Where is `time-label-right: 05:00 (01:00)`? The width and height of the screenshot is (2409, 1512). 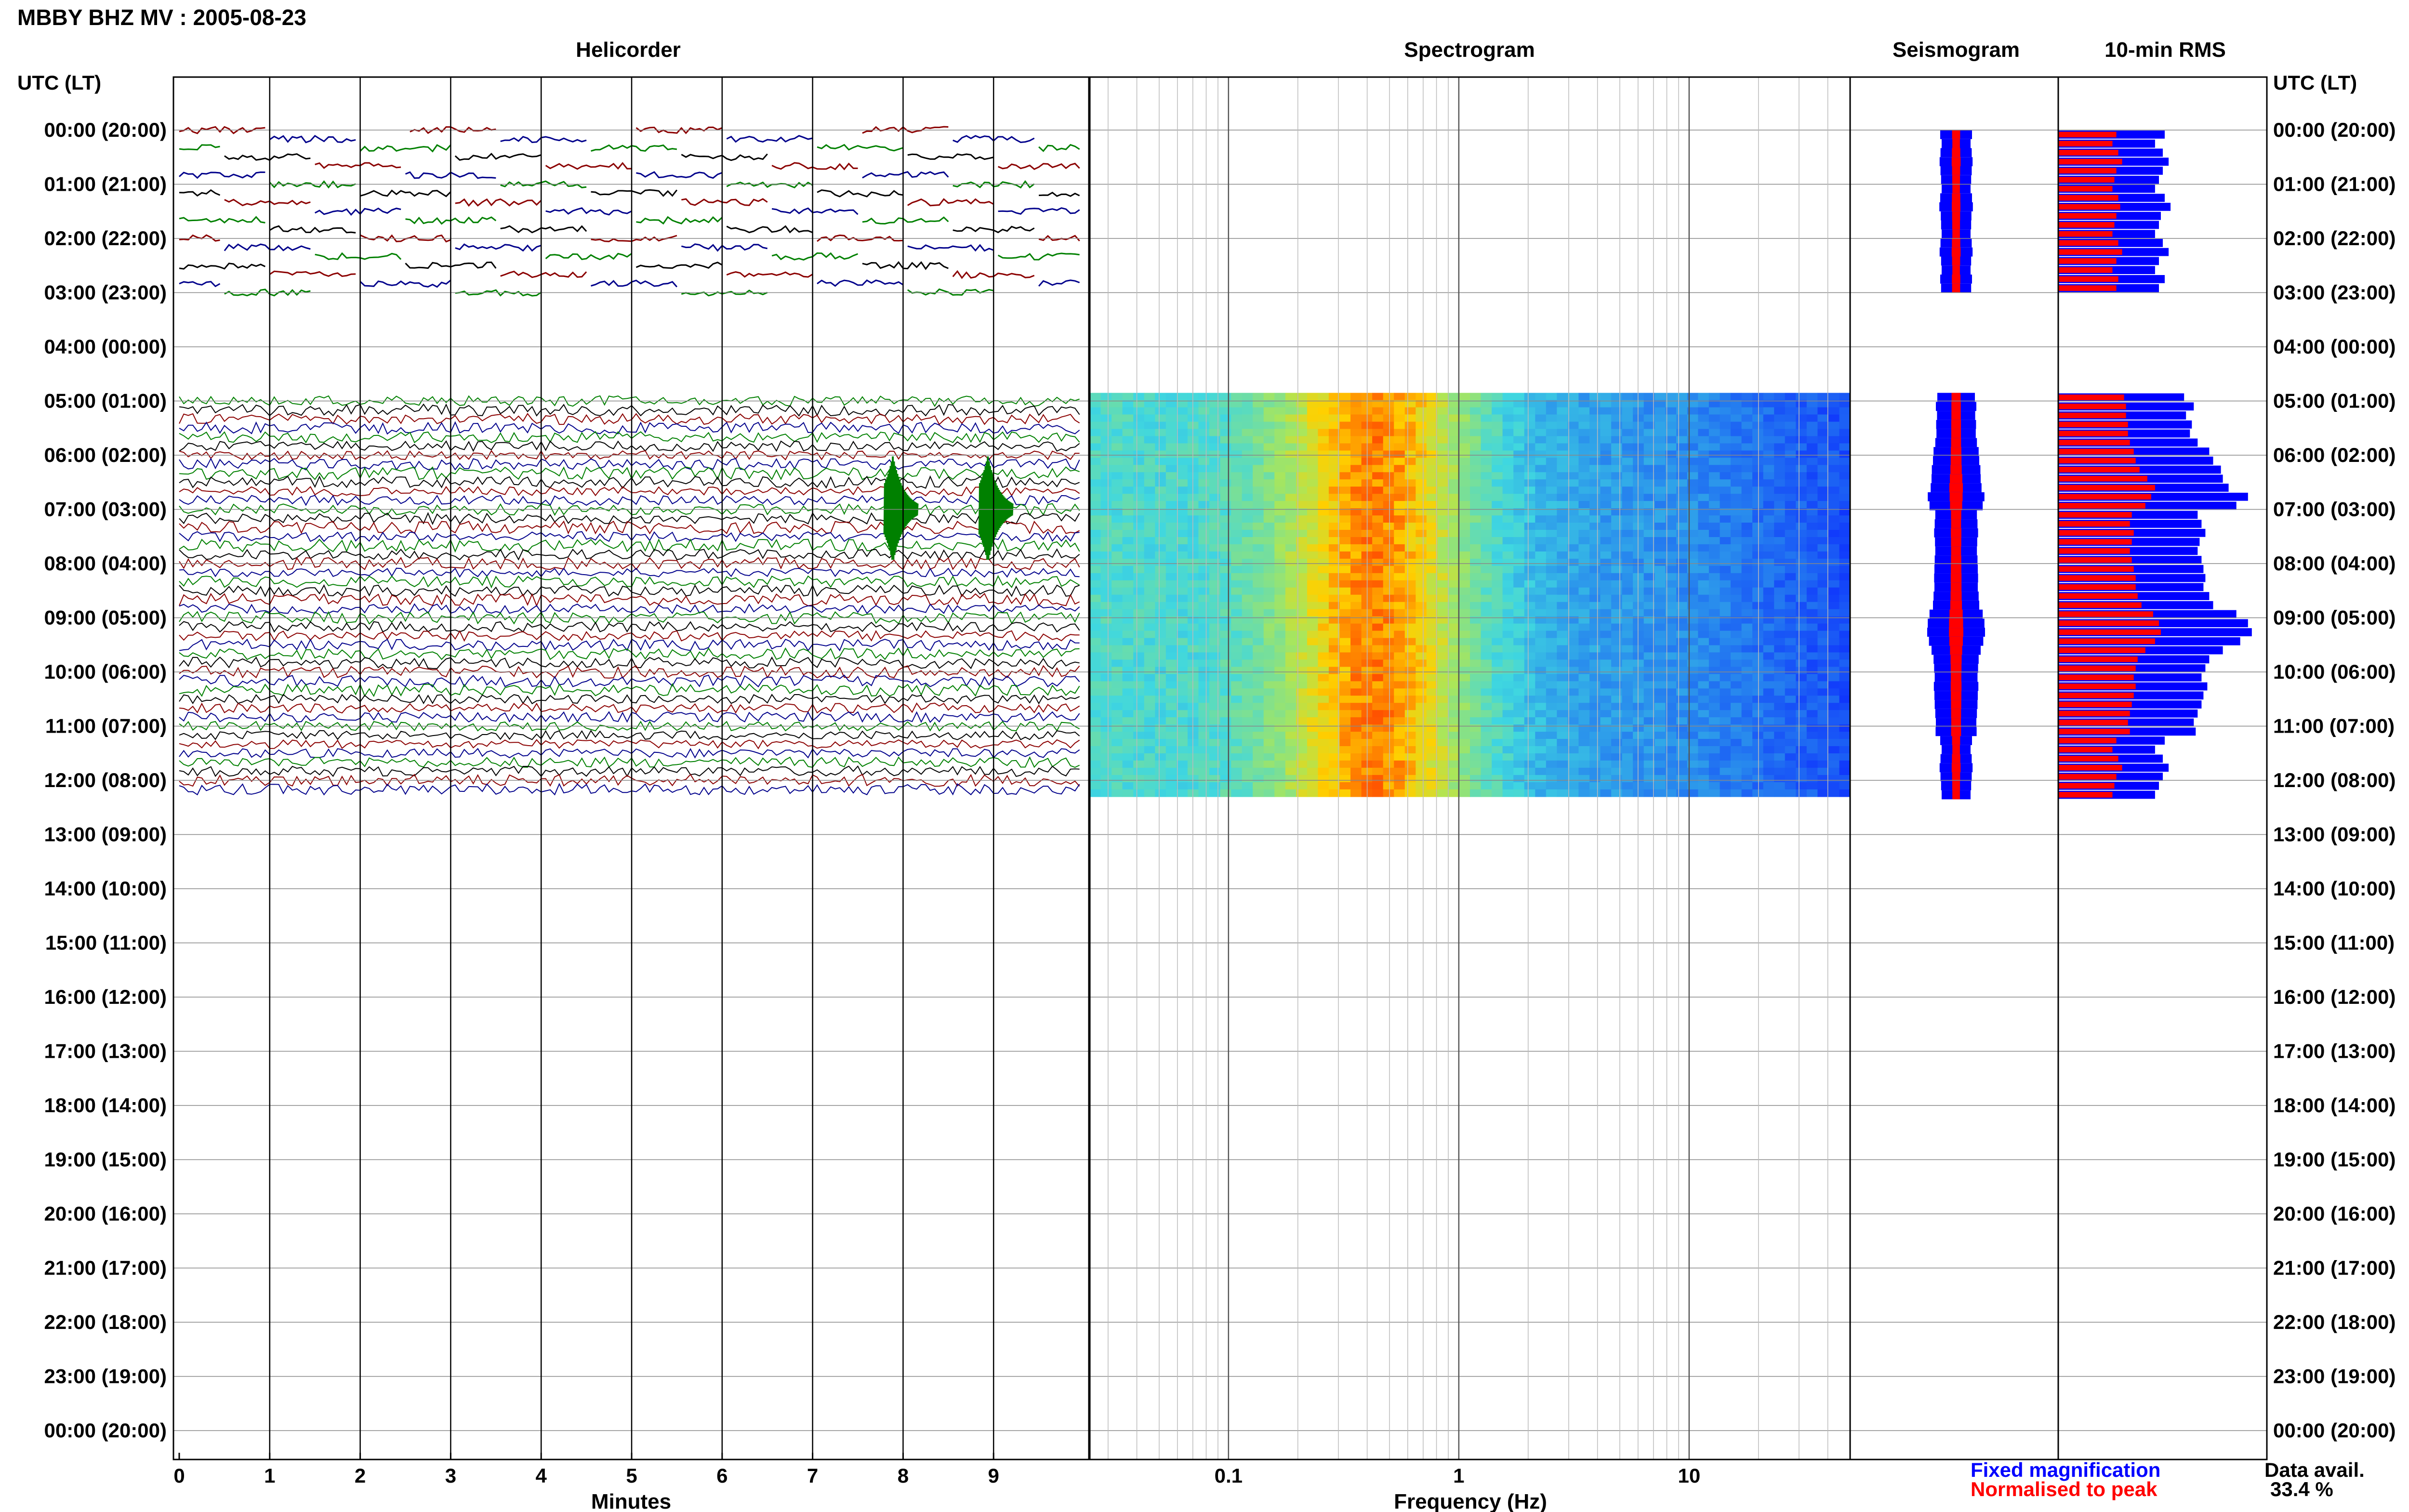 time-label-right: 05:00 (01:00) is located at coordinates (2334, 401).